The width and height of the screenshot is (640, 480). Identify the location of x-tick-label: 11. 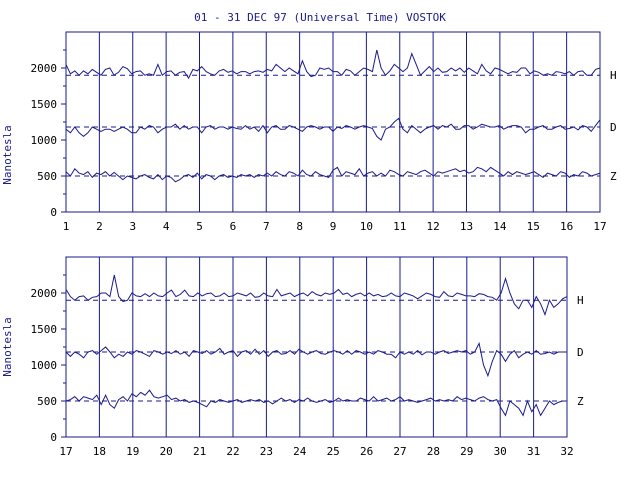
(399, 226).